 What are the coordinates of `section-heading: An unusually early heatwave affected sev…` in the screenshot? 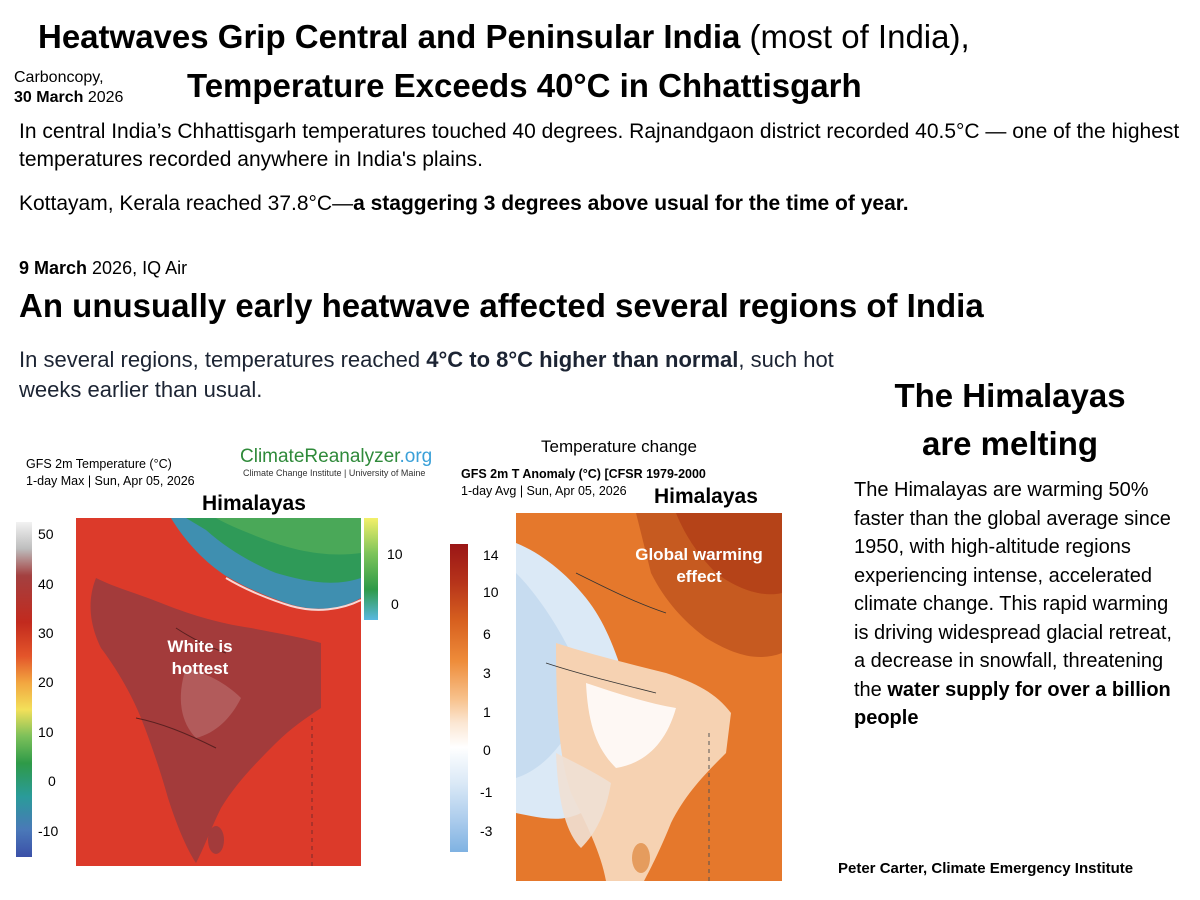 It's located at (501, 305).